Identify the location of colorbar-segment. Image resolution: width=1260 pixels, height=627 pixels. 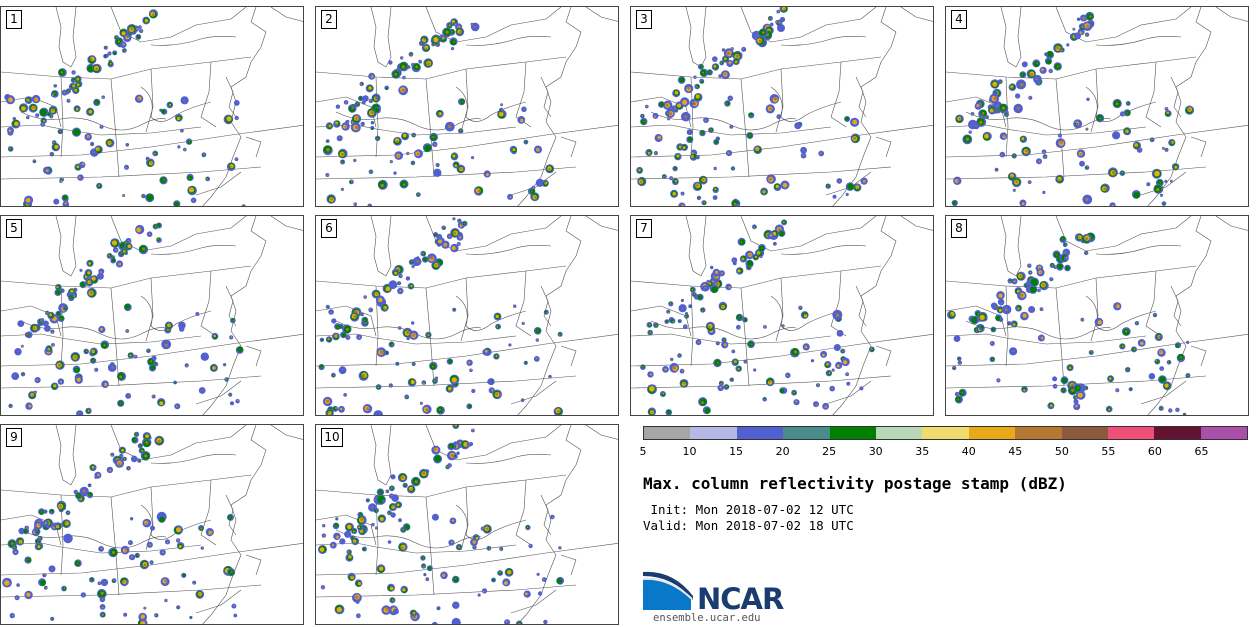
(1084, 433).